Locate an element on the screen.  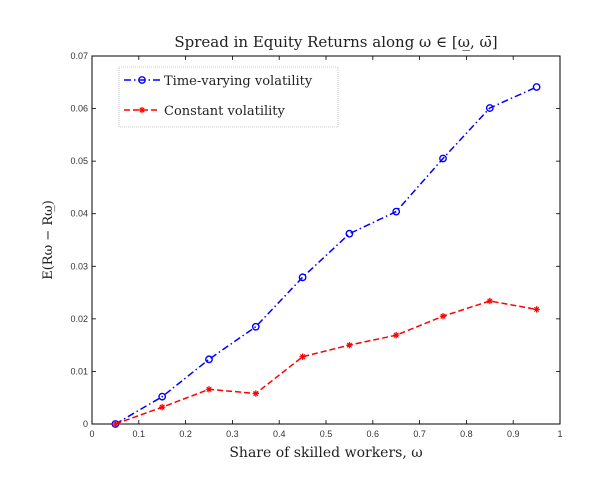
legend-box is located at coordinates (228, 97).